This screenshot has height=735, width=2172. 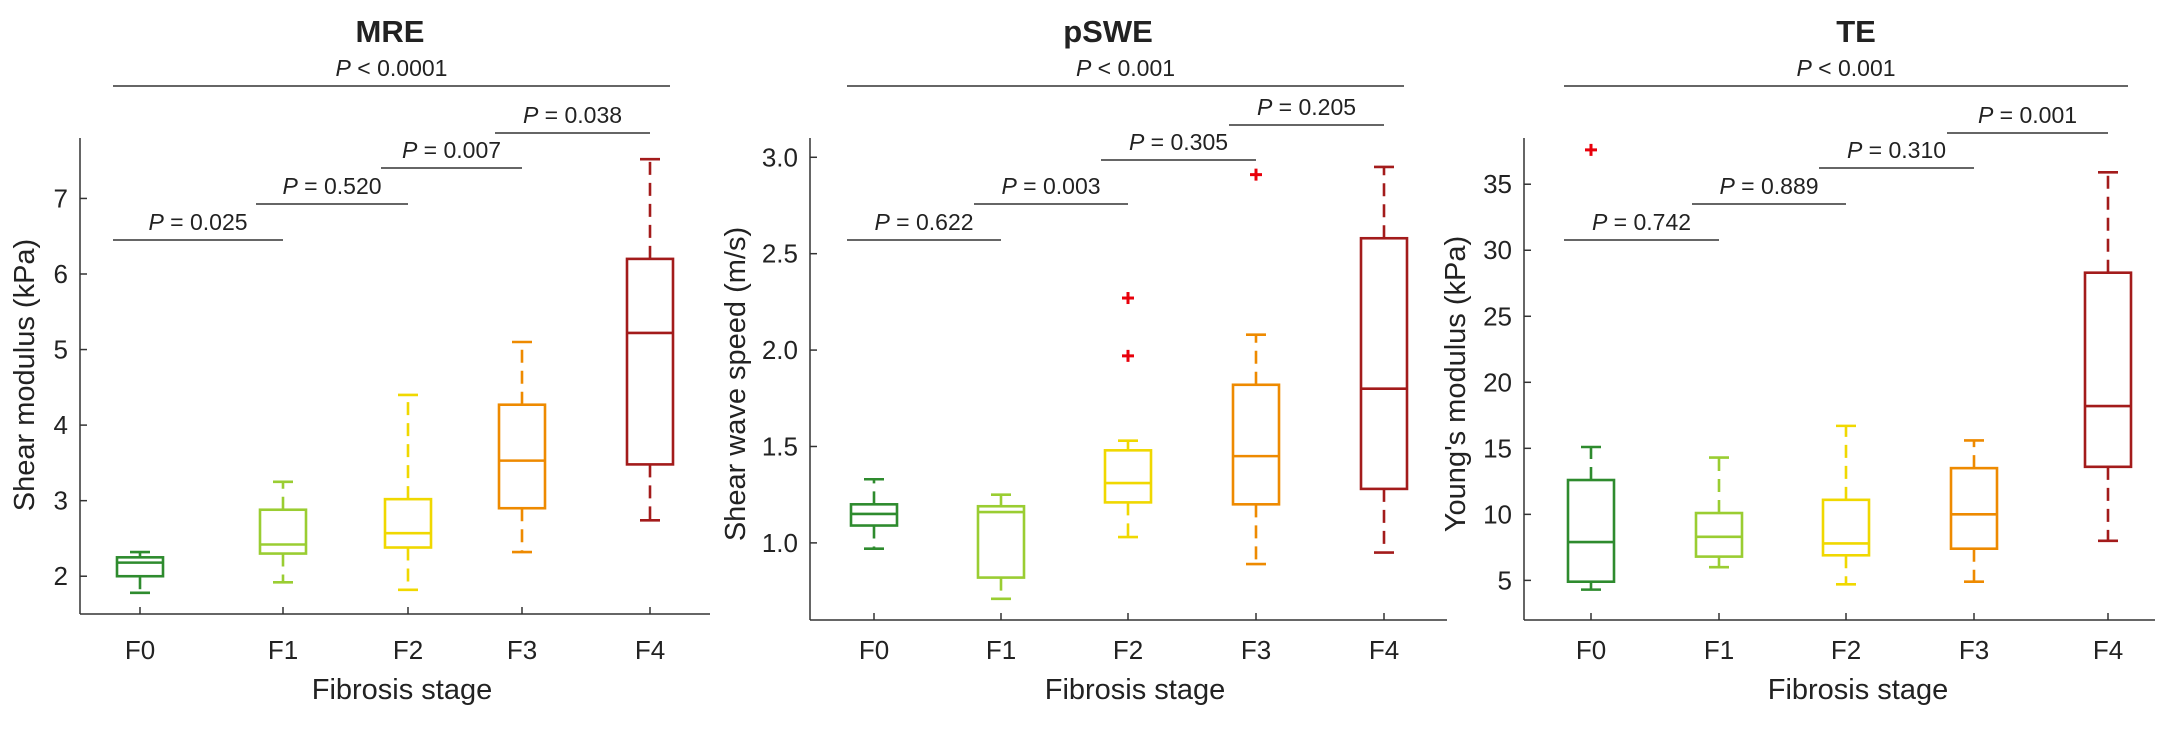 I want to click on x-tick-label: F4, so click(x=650, y=650).